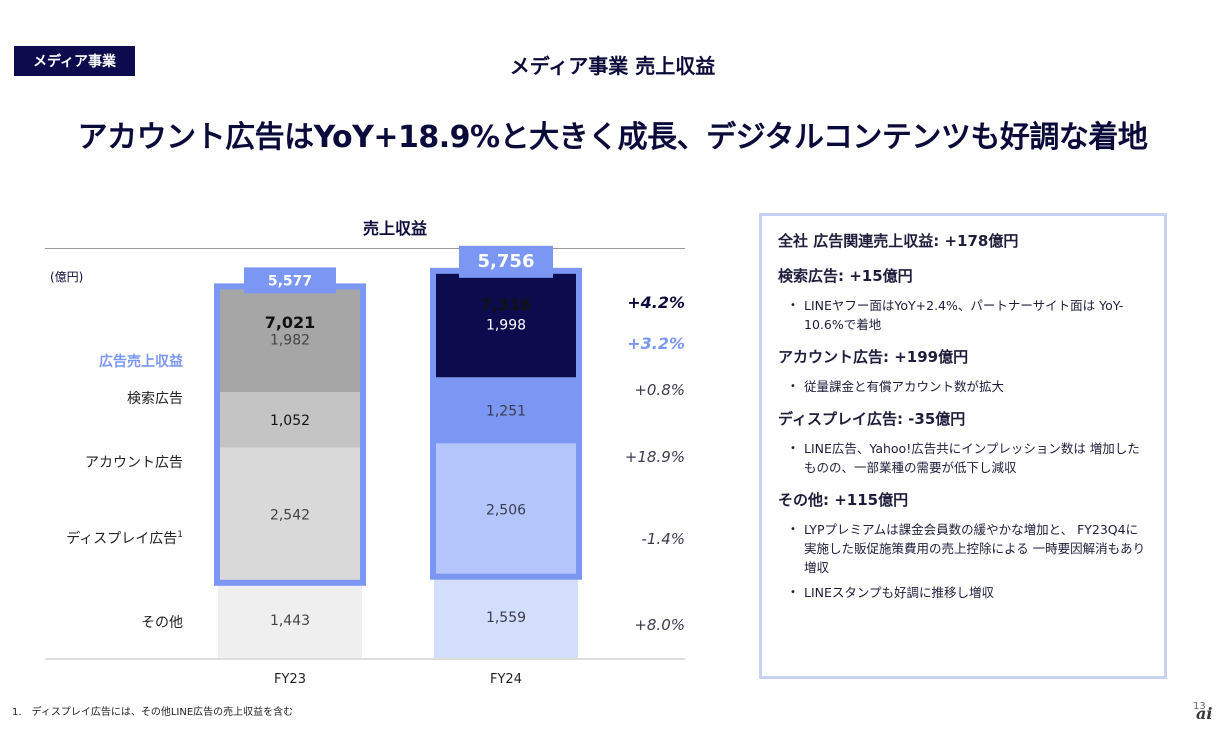 This screenshot has width=1225, height=735. Describe the element at coordinates (663, 539) in the screenshot. I see `growth-display: -1.4%` at that location.